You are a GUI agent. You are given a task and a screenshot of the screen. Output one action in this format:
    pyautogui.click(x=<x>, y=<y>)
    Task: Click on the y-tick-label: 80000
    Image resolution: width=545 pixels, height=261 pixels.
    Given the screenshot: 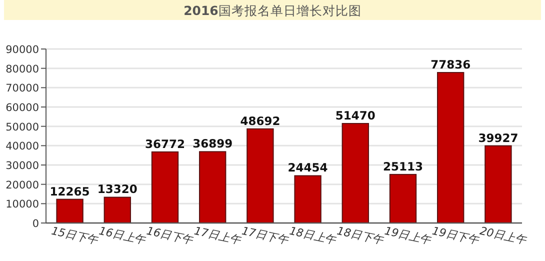 What is the action you would take?
    pyautogui.click(x=22, y=69)
    